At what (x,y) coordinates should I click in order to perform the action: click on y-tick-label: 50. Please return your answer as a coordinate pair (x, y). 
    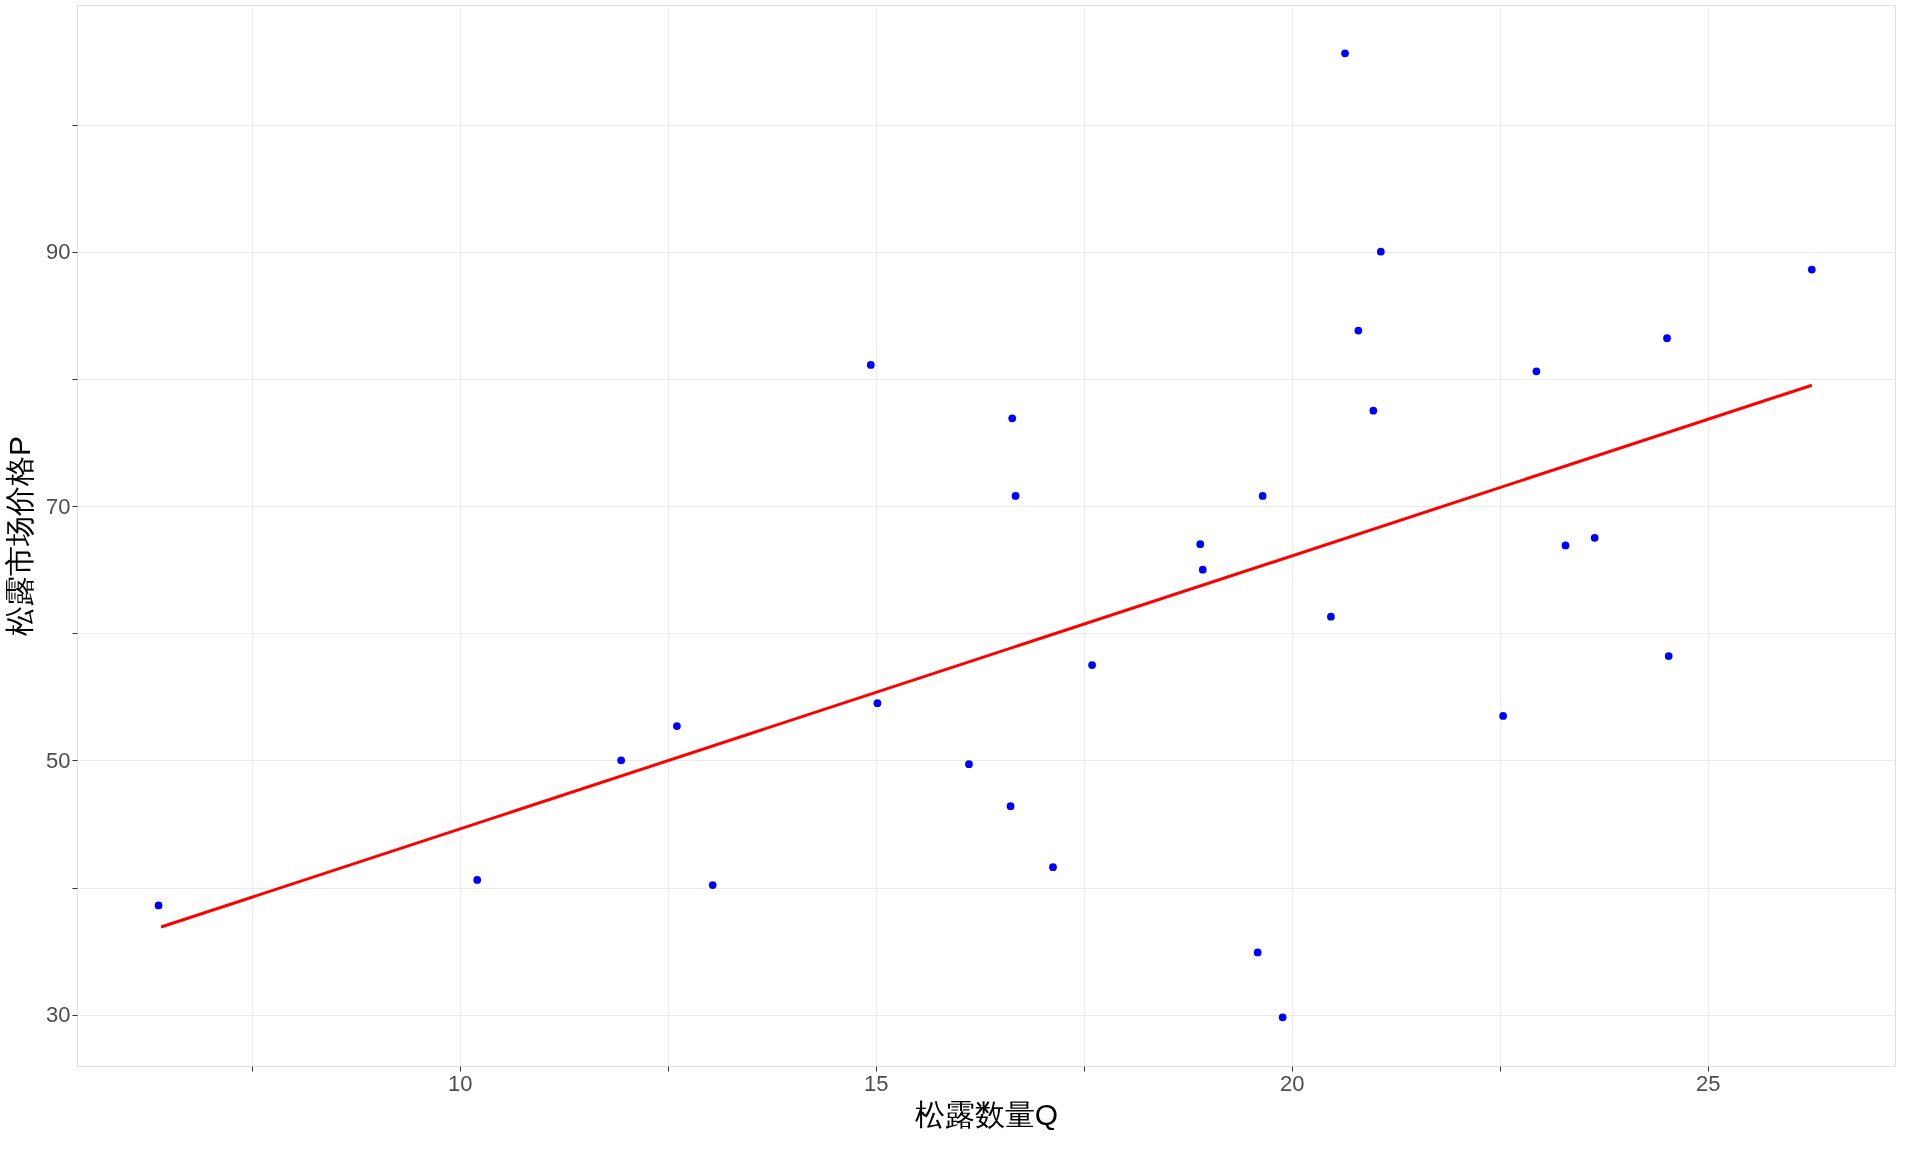
    Looking at the image, I should click on (58, 760).